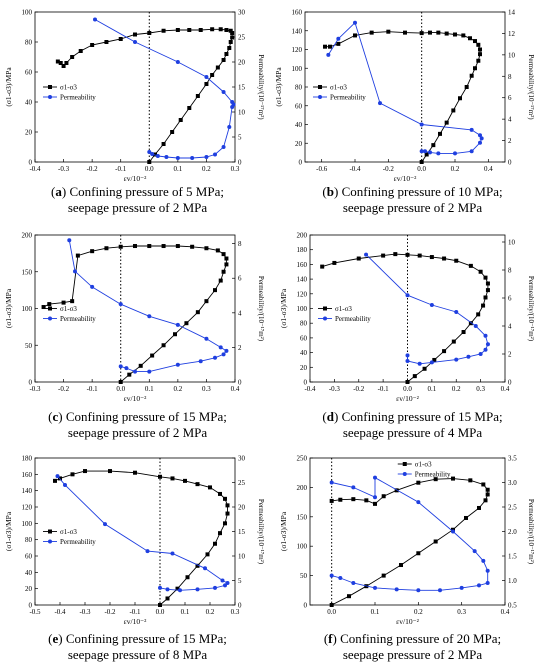 The image size is (550, 665). Describe the element at coordinates (235, 169) in the screenshot. I see `x-tick-label: 0.3` at that location.